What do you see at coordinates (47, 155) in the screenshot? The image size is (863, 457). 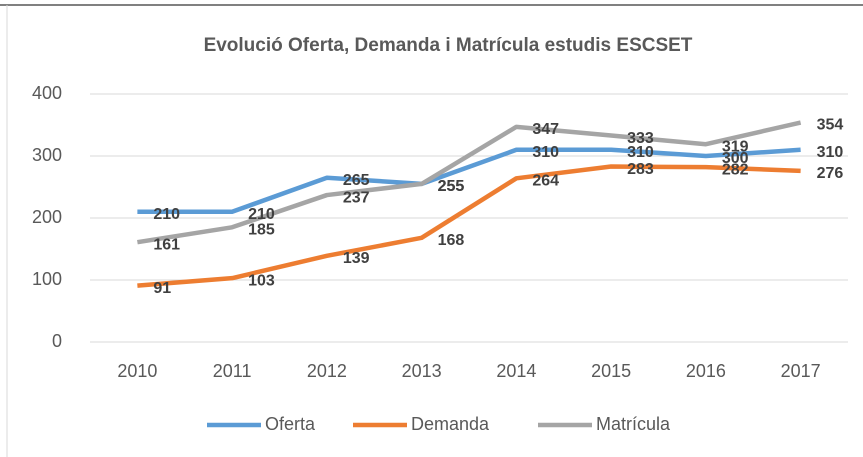 I see `y-tick-label: 300` at bounding box center [47, 155].